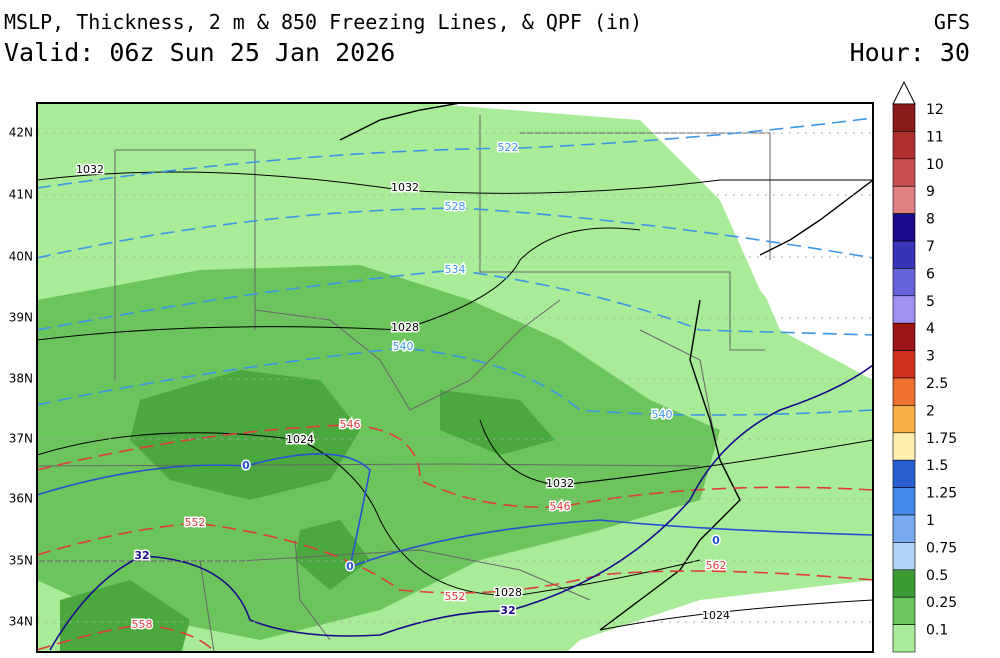 Image resolution: width=1000 pixels, height=658 pixels. What do you see at coordinates (21, 379) in the screenshot?
I see `latitude-label: 38N` at bounding box center [21, 379].